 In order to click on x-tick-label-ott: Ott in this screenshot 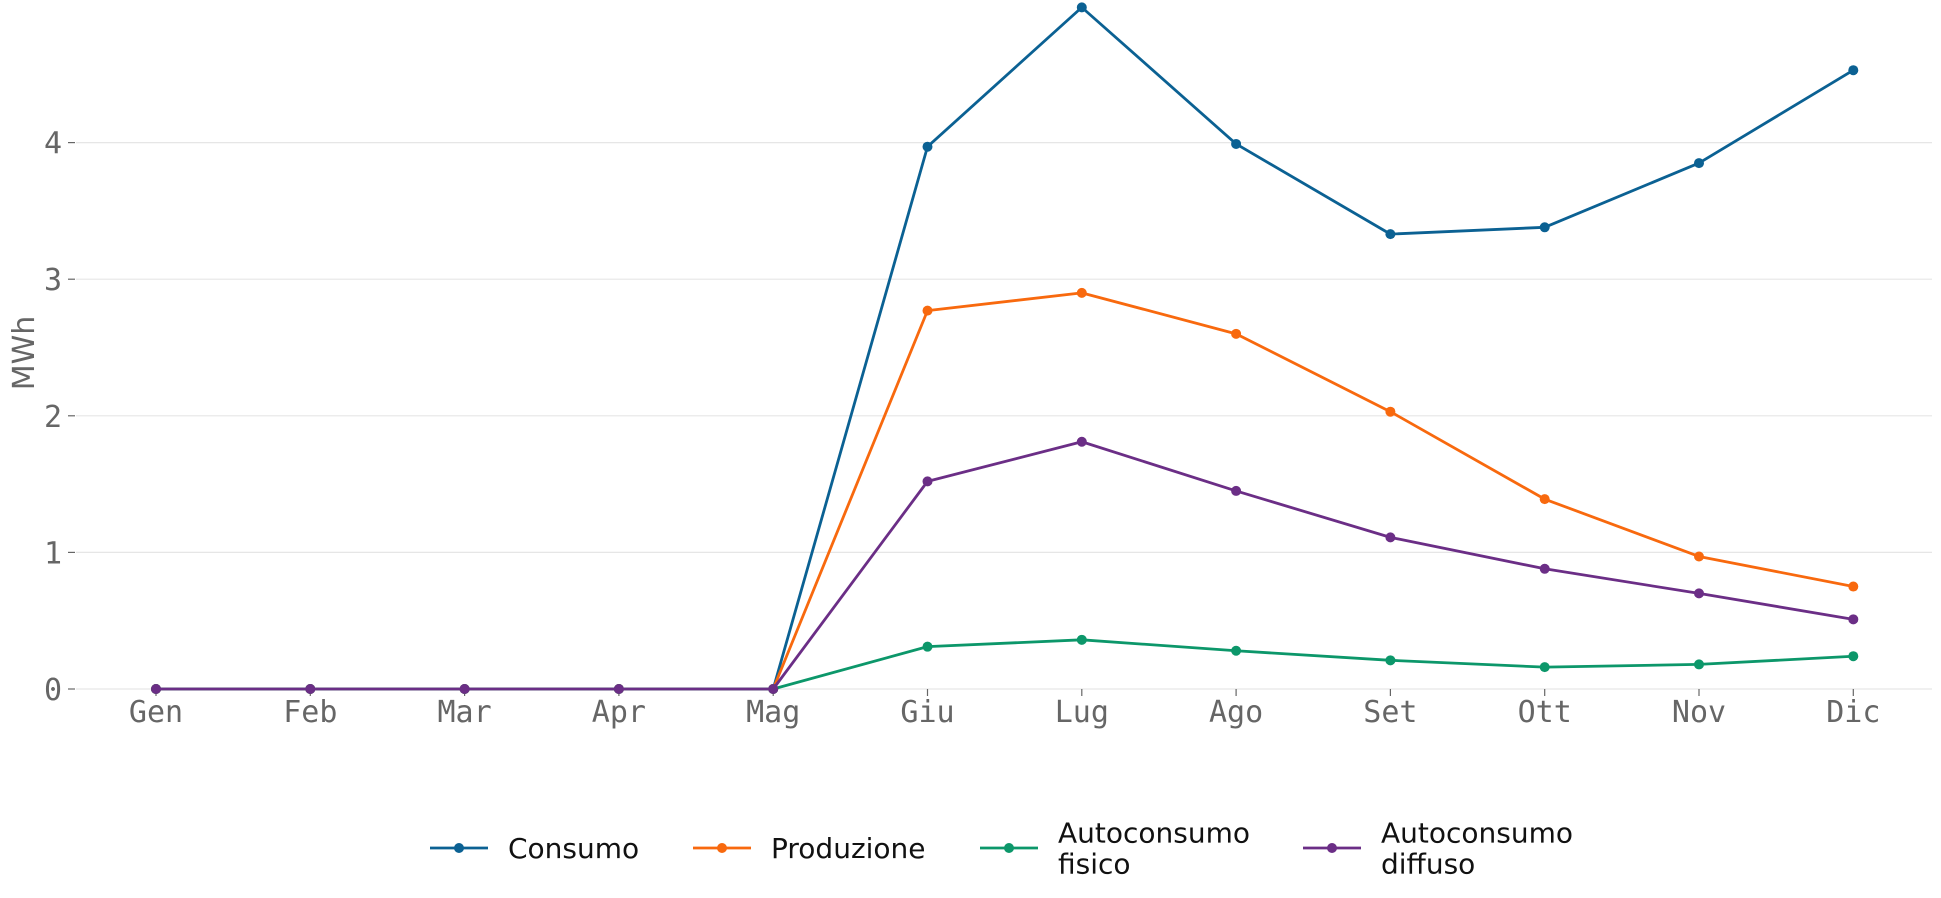, I will do `click(1545, 712)`.